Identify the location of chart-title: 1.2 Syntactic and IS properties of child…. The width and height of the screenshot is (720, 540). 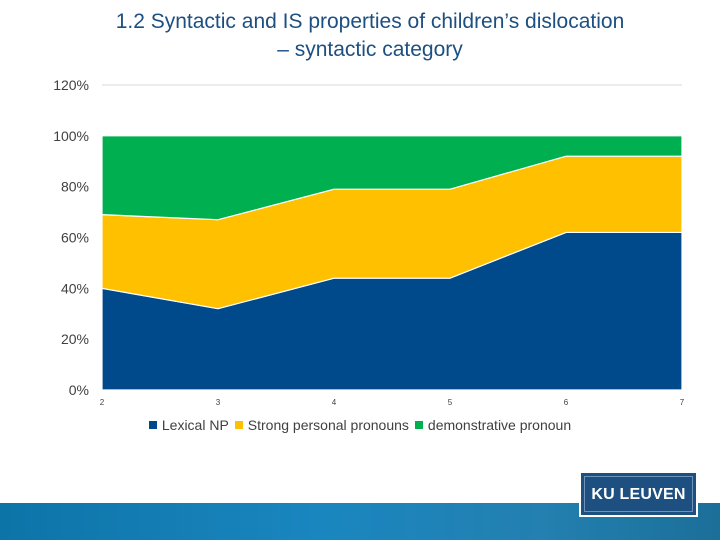
(370, 36).